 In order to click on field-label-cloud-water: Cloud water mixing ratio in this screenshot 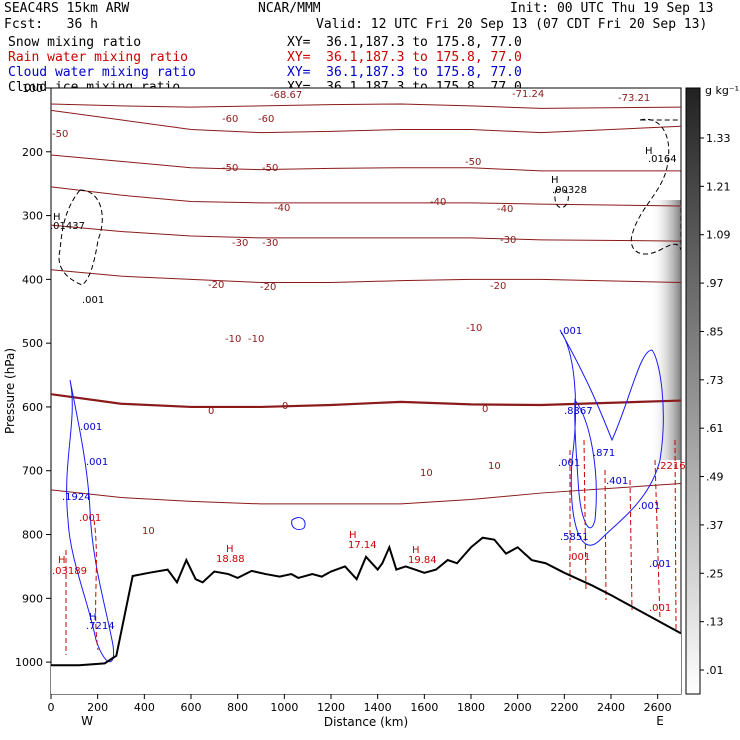, I will do `click(102, 72)`.